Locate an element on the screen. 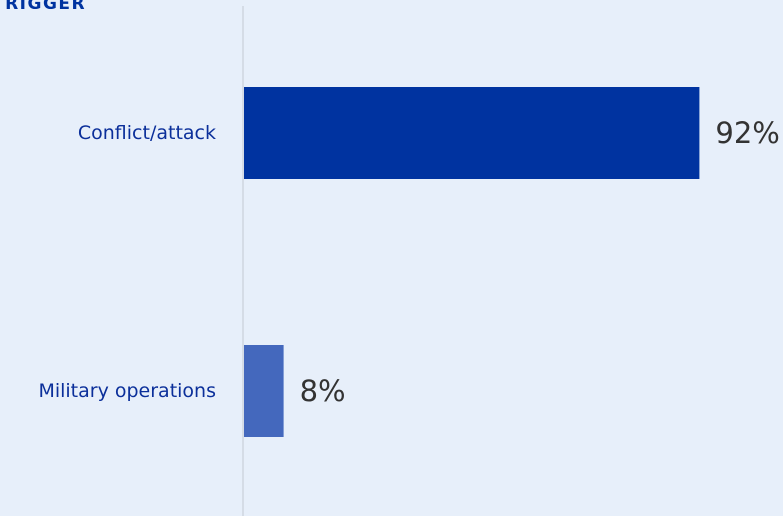  chart-title: TRIGGER is located at coordinates (43, 7).